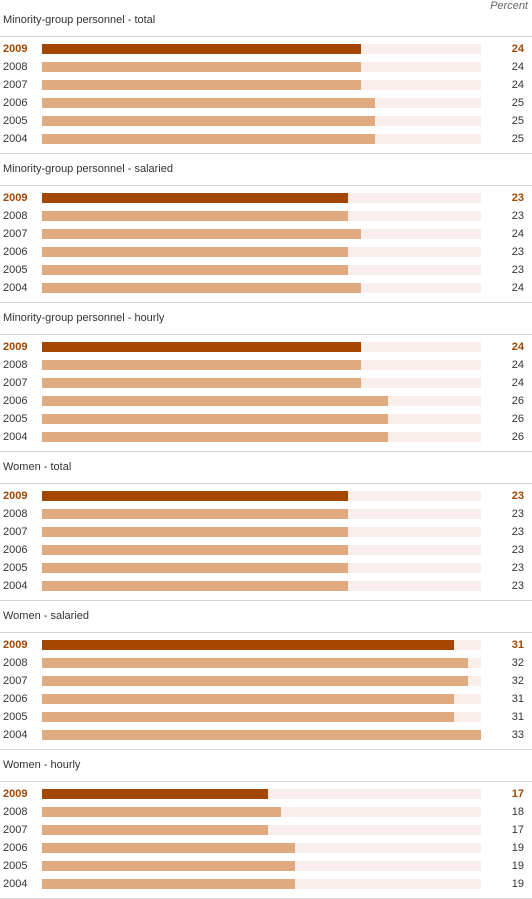 This screenshot has height=899, width=532. I want to click on bar-row: 2009 24, so click(266, 347).